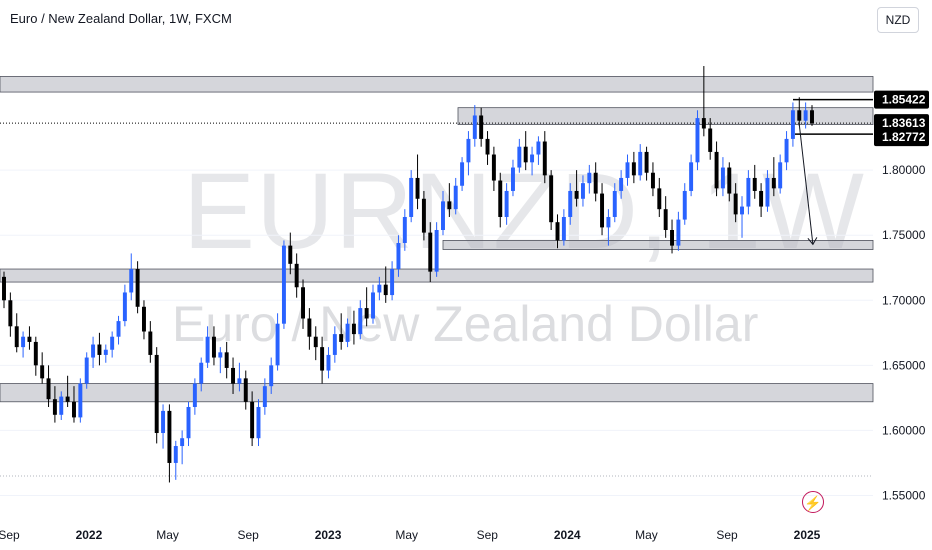 The image size is (932, 550). I want to click on flash-icon: ⚡, so click(813, 502).